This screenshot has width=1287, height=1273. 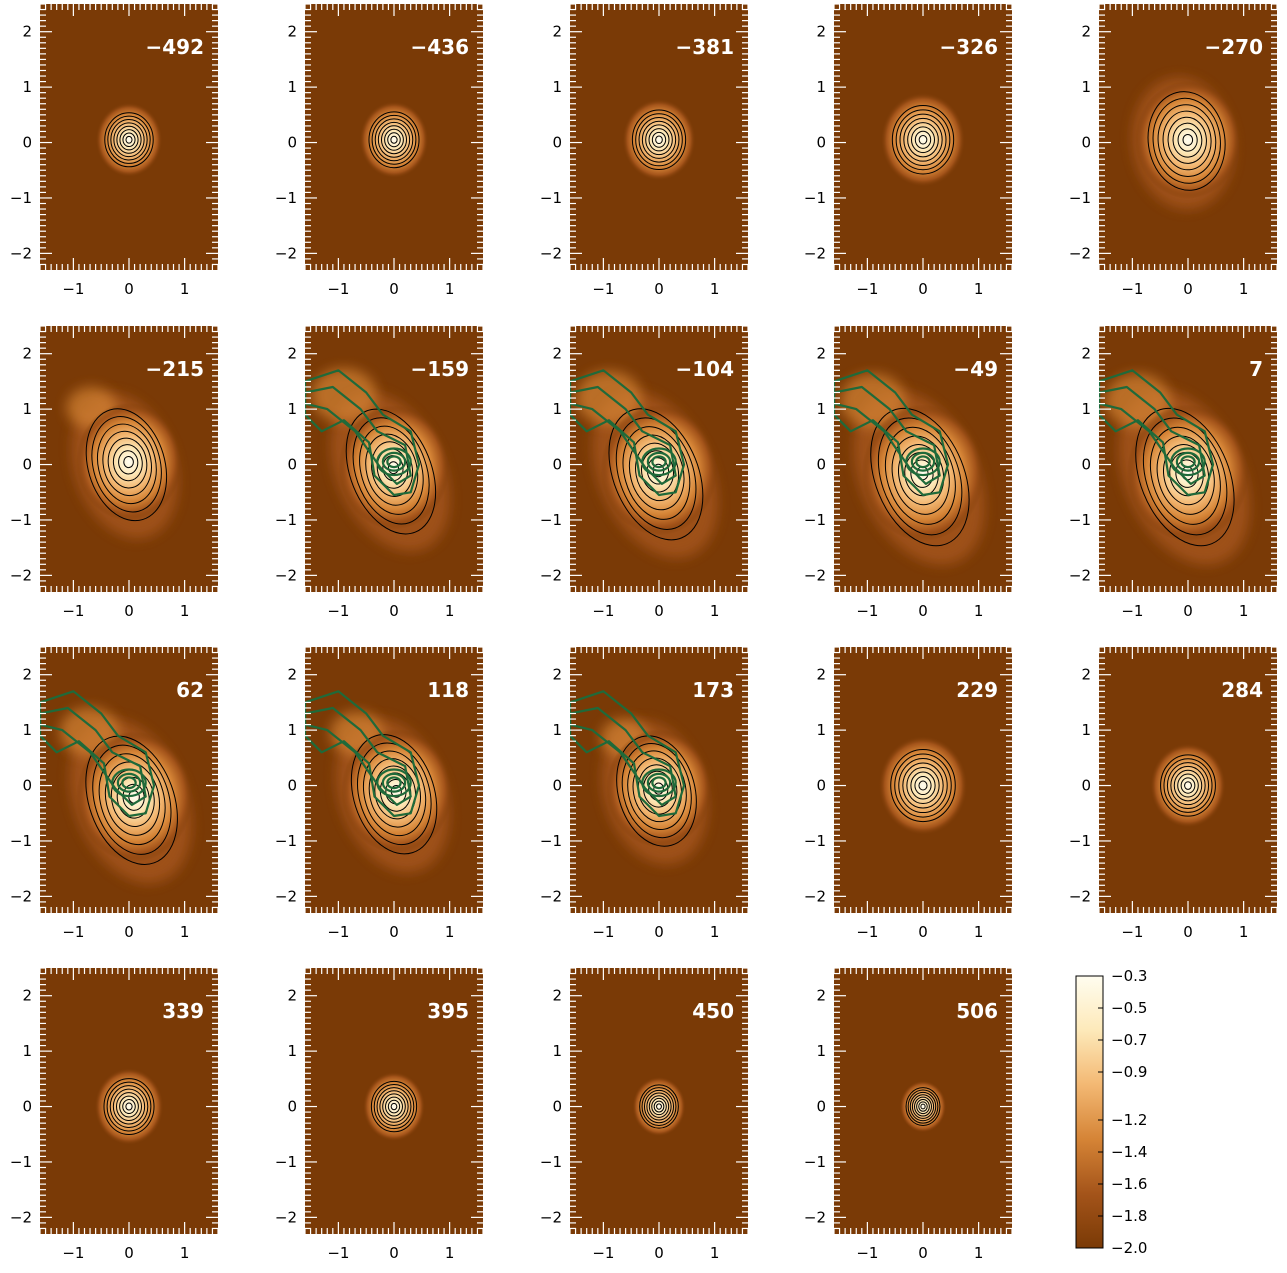 I want to click on green-contours, so click(x=363, y=754).